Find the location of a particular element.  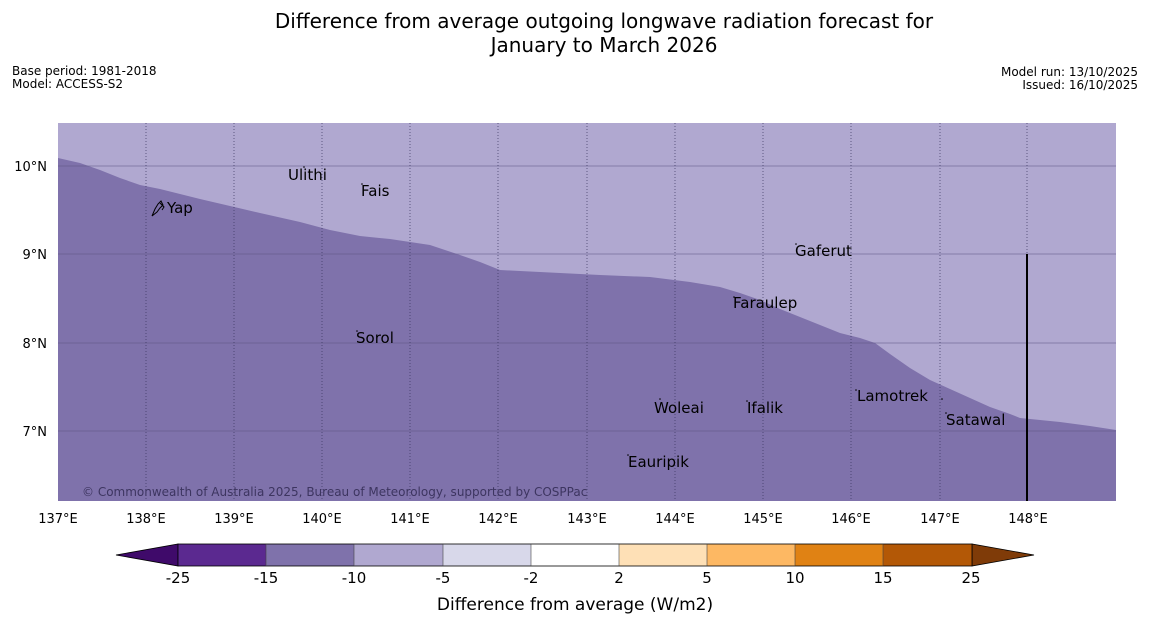

colorbar-tick: -2 is located at coordinates (531, 578).